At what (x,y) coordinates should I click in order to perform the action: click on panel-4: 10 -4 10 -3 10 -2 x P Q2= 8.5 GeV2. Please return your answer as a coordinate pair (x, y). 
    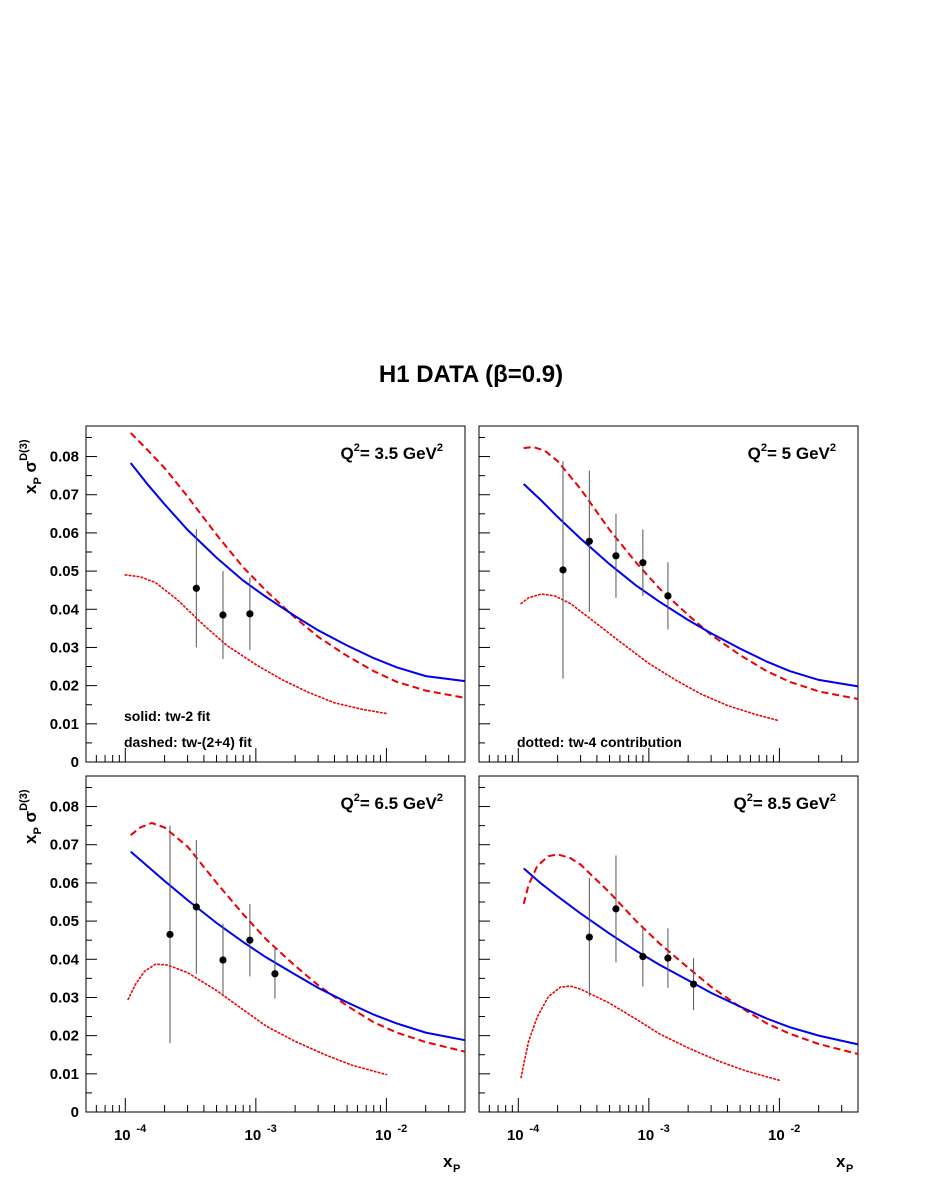
    Looking at the image, I should click on (668, 975).